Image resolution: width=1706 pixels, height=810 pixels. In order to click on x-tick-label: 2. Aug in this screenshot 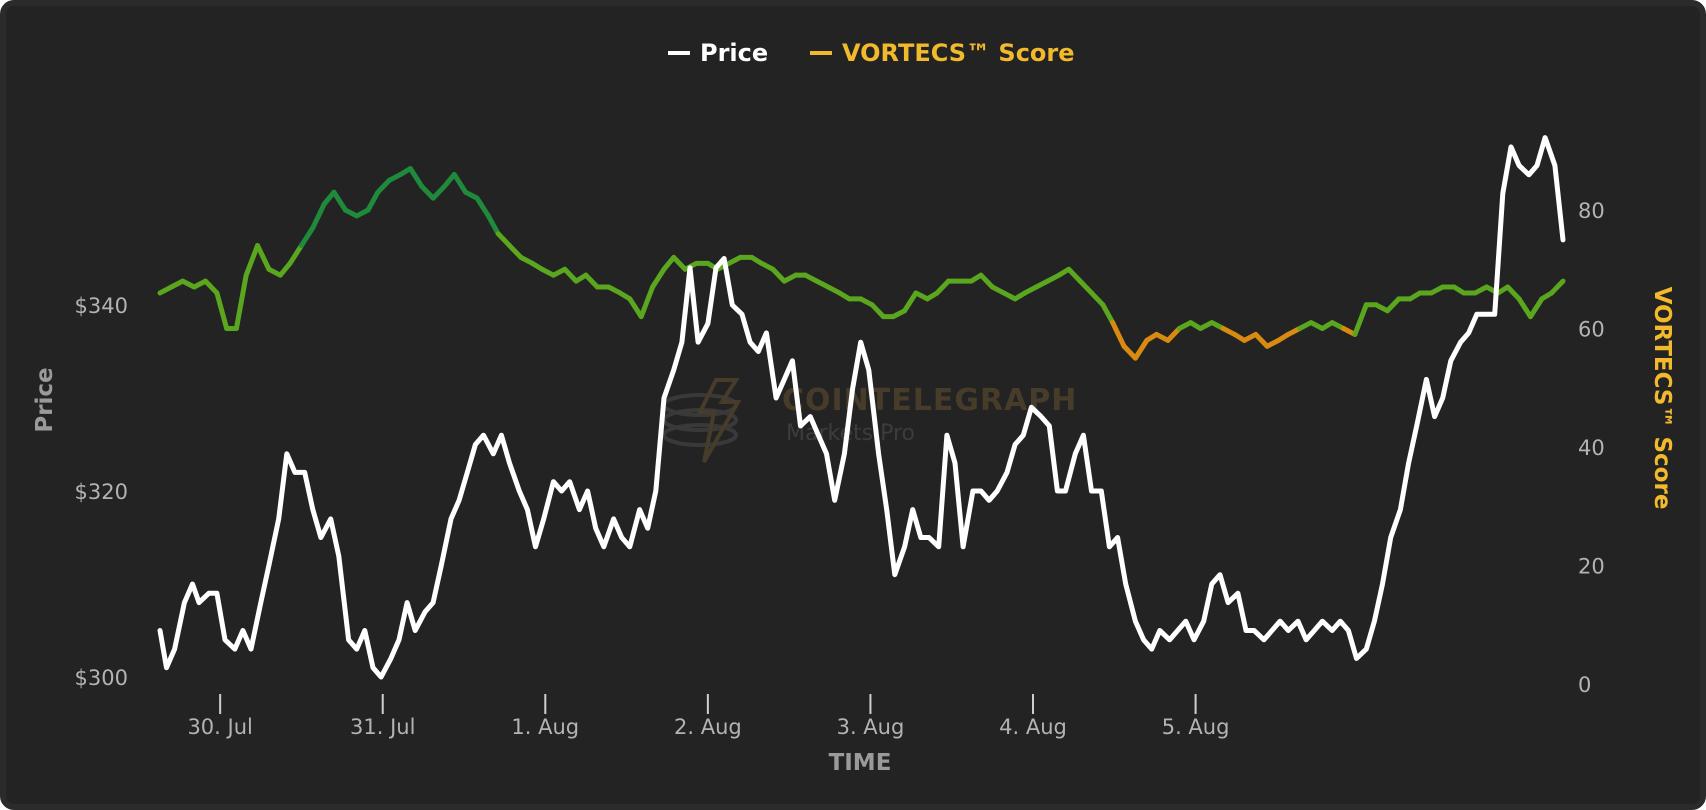, I will do `click(708, 727)`.